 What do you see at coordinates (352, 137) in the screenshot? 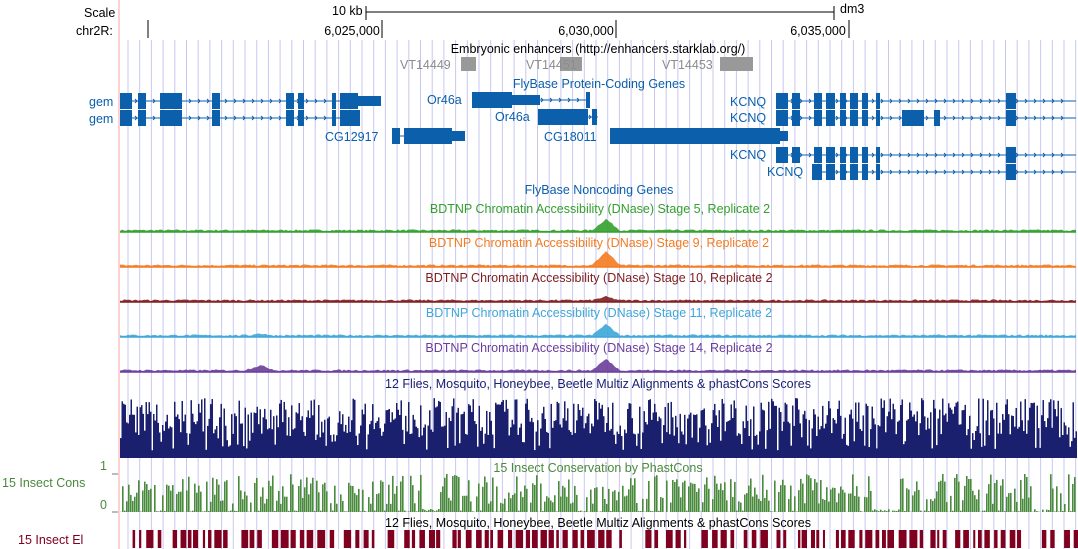
I see `gene-label-cg12917: CG12917` at bounding box center [352, 137].